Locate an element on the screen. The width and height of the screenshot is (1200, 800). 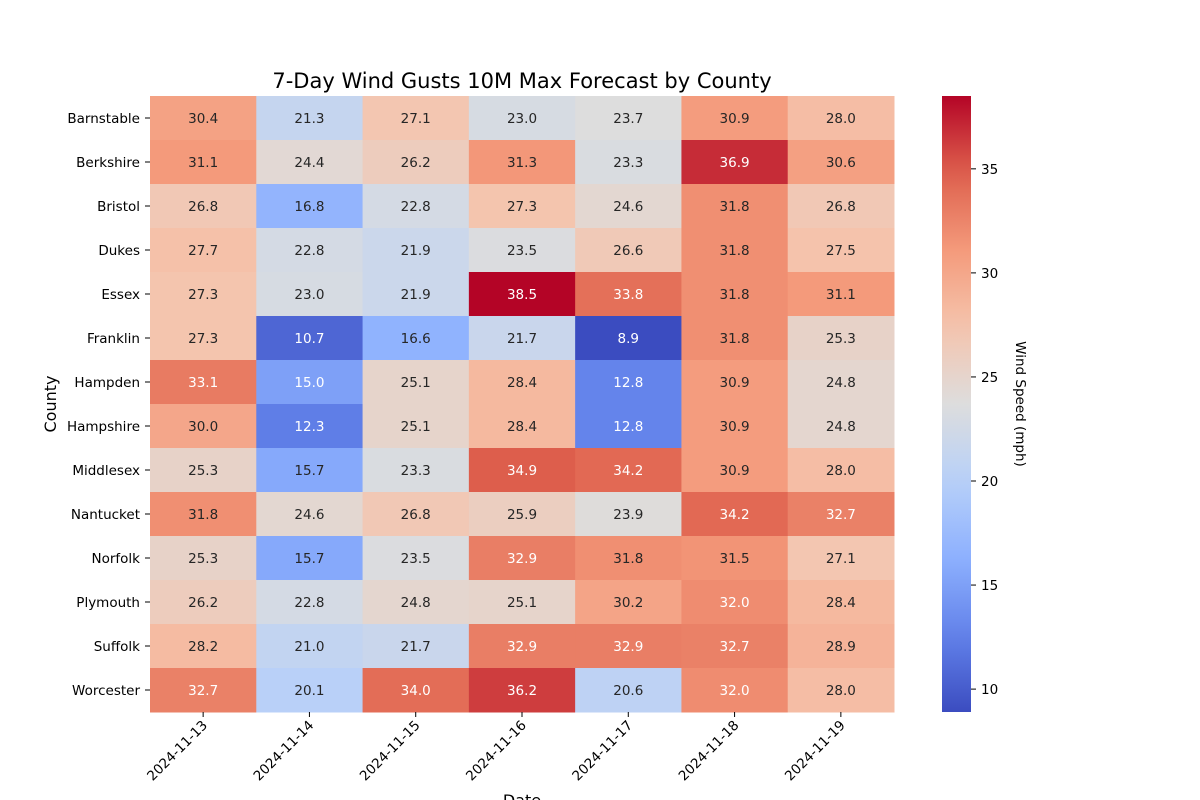
colorbar-tick-label: 35 is located at coordinates (989, 170).